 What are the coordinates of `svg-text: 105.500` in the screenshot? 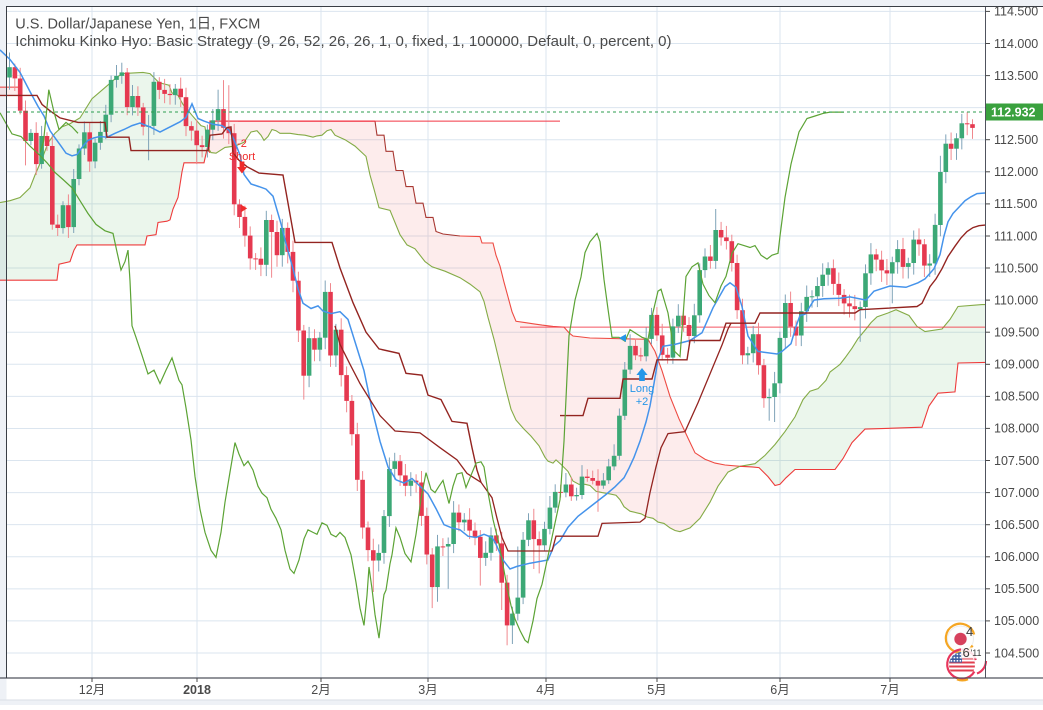 It's located at (1016, 589).